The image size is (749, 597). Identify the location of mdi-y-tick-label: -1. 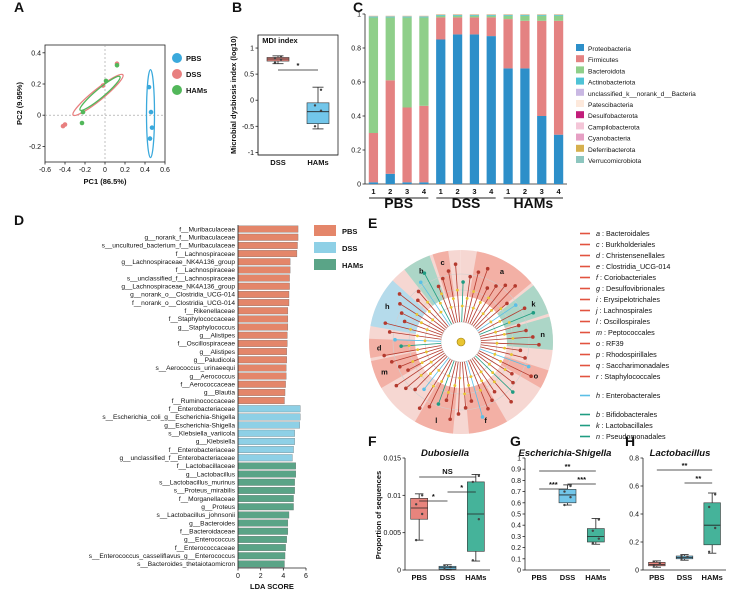
(251, 153).